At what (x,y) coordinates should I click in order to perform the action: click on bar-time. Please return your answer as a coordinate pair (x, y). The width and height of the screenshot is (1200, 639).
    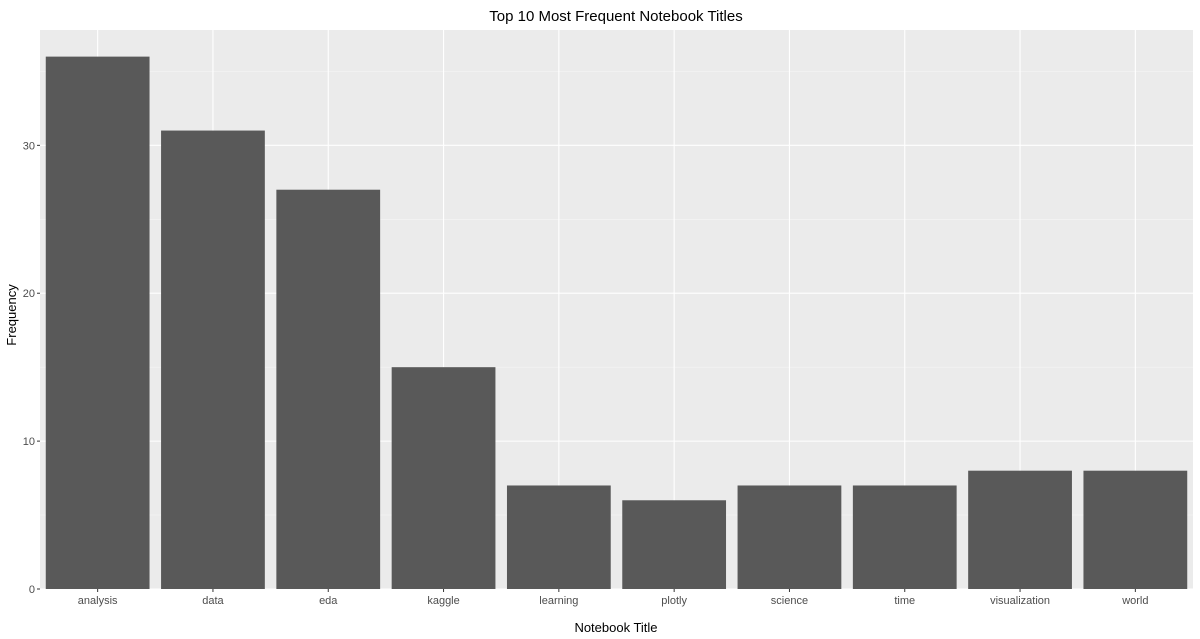
    Looking at the image, I should click on (904, 537).